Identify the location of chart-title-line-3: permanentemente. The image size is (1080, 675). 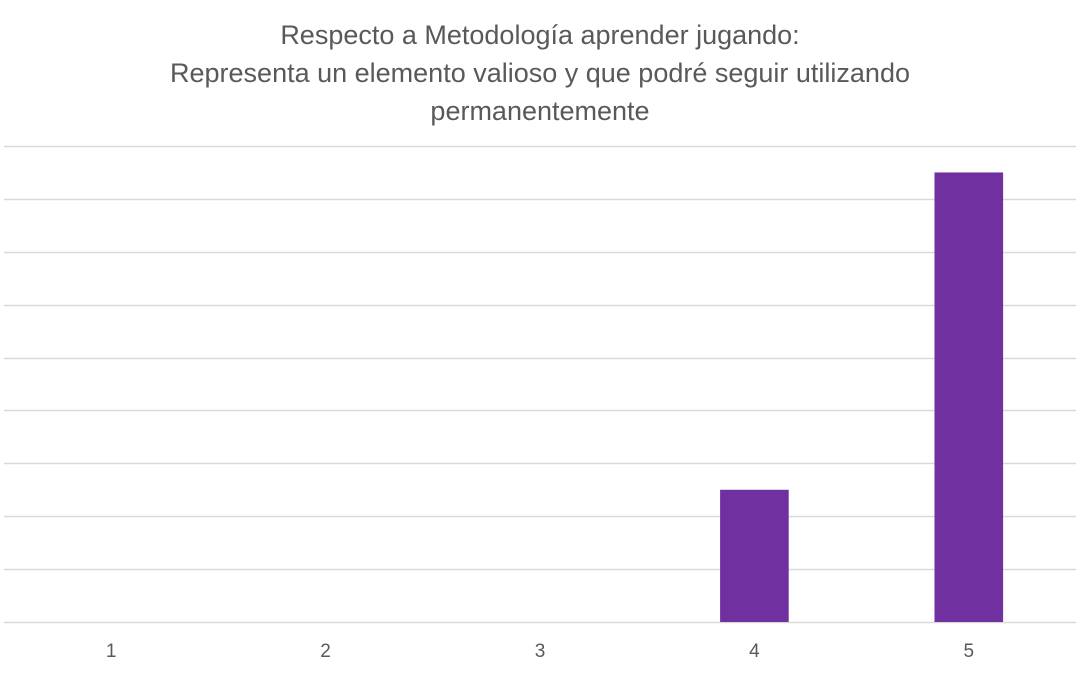
(540, 111).